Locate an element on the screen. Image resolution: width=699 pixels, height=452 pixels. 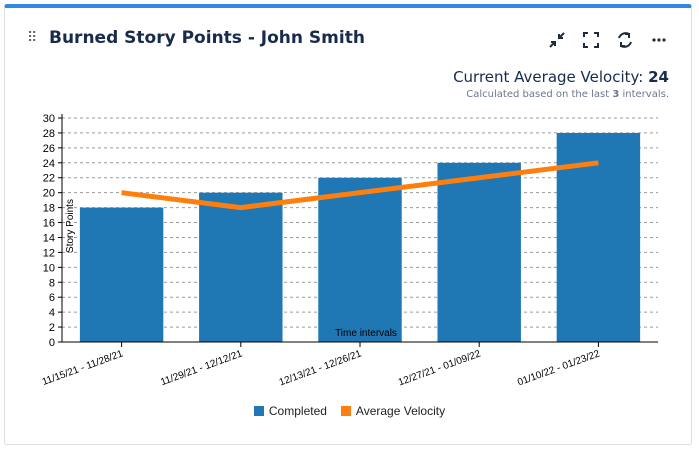
y-tick-label: 24 is located at coordinates (49, 164).